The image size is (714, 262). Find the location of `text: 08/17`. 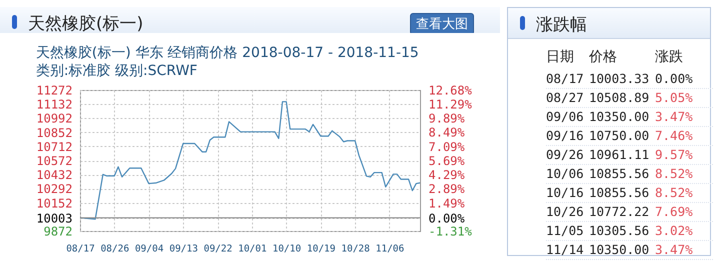

text: 08/17 is located at coordinates (565, 79).